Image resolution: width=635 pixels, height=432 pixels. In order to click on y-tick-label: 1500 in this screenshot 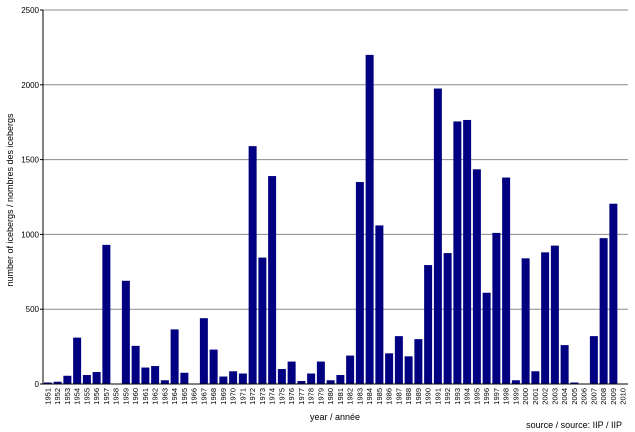, I will do `click(30, 160)`.